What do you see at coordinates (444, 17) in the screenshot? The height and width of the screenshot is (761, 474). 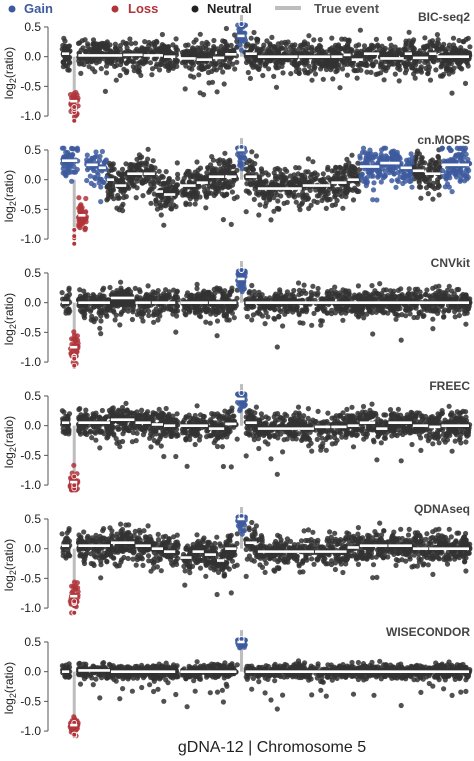 I see `panel-title: BIC-seq2` at bounding box center [444, 17].